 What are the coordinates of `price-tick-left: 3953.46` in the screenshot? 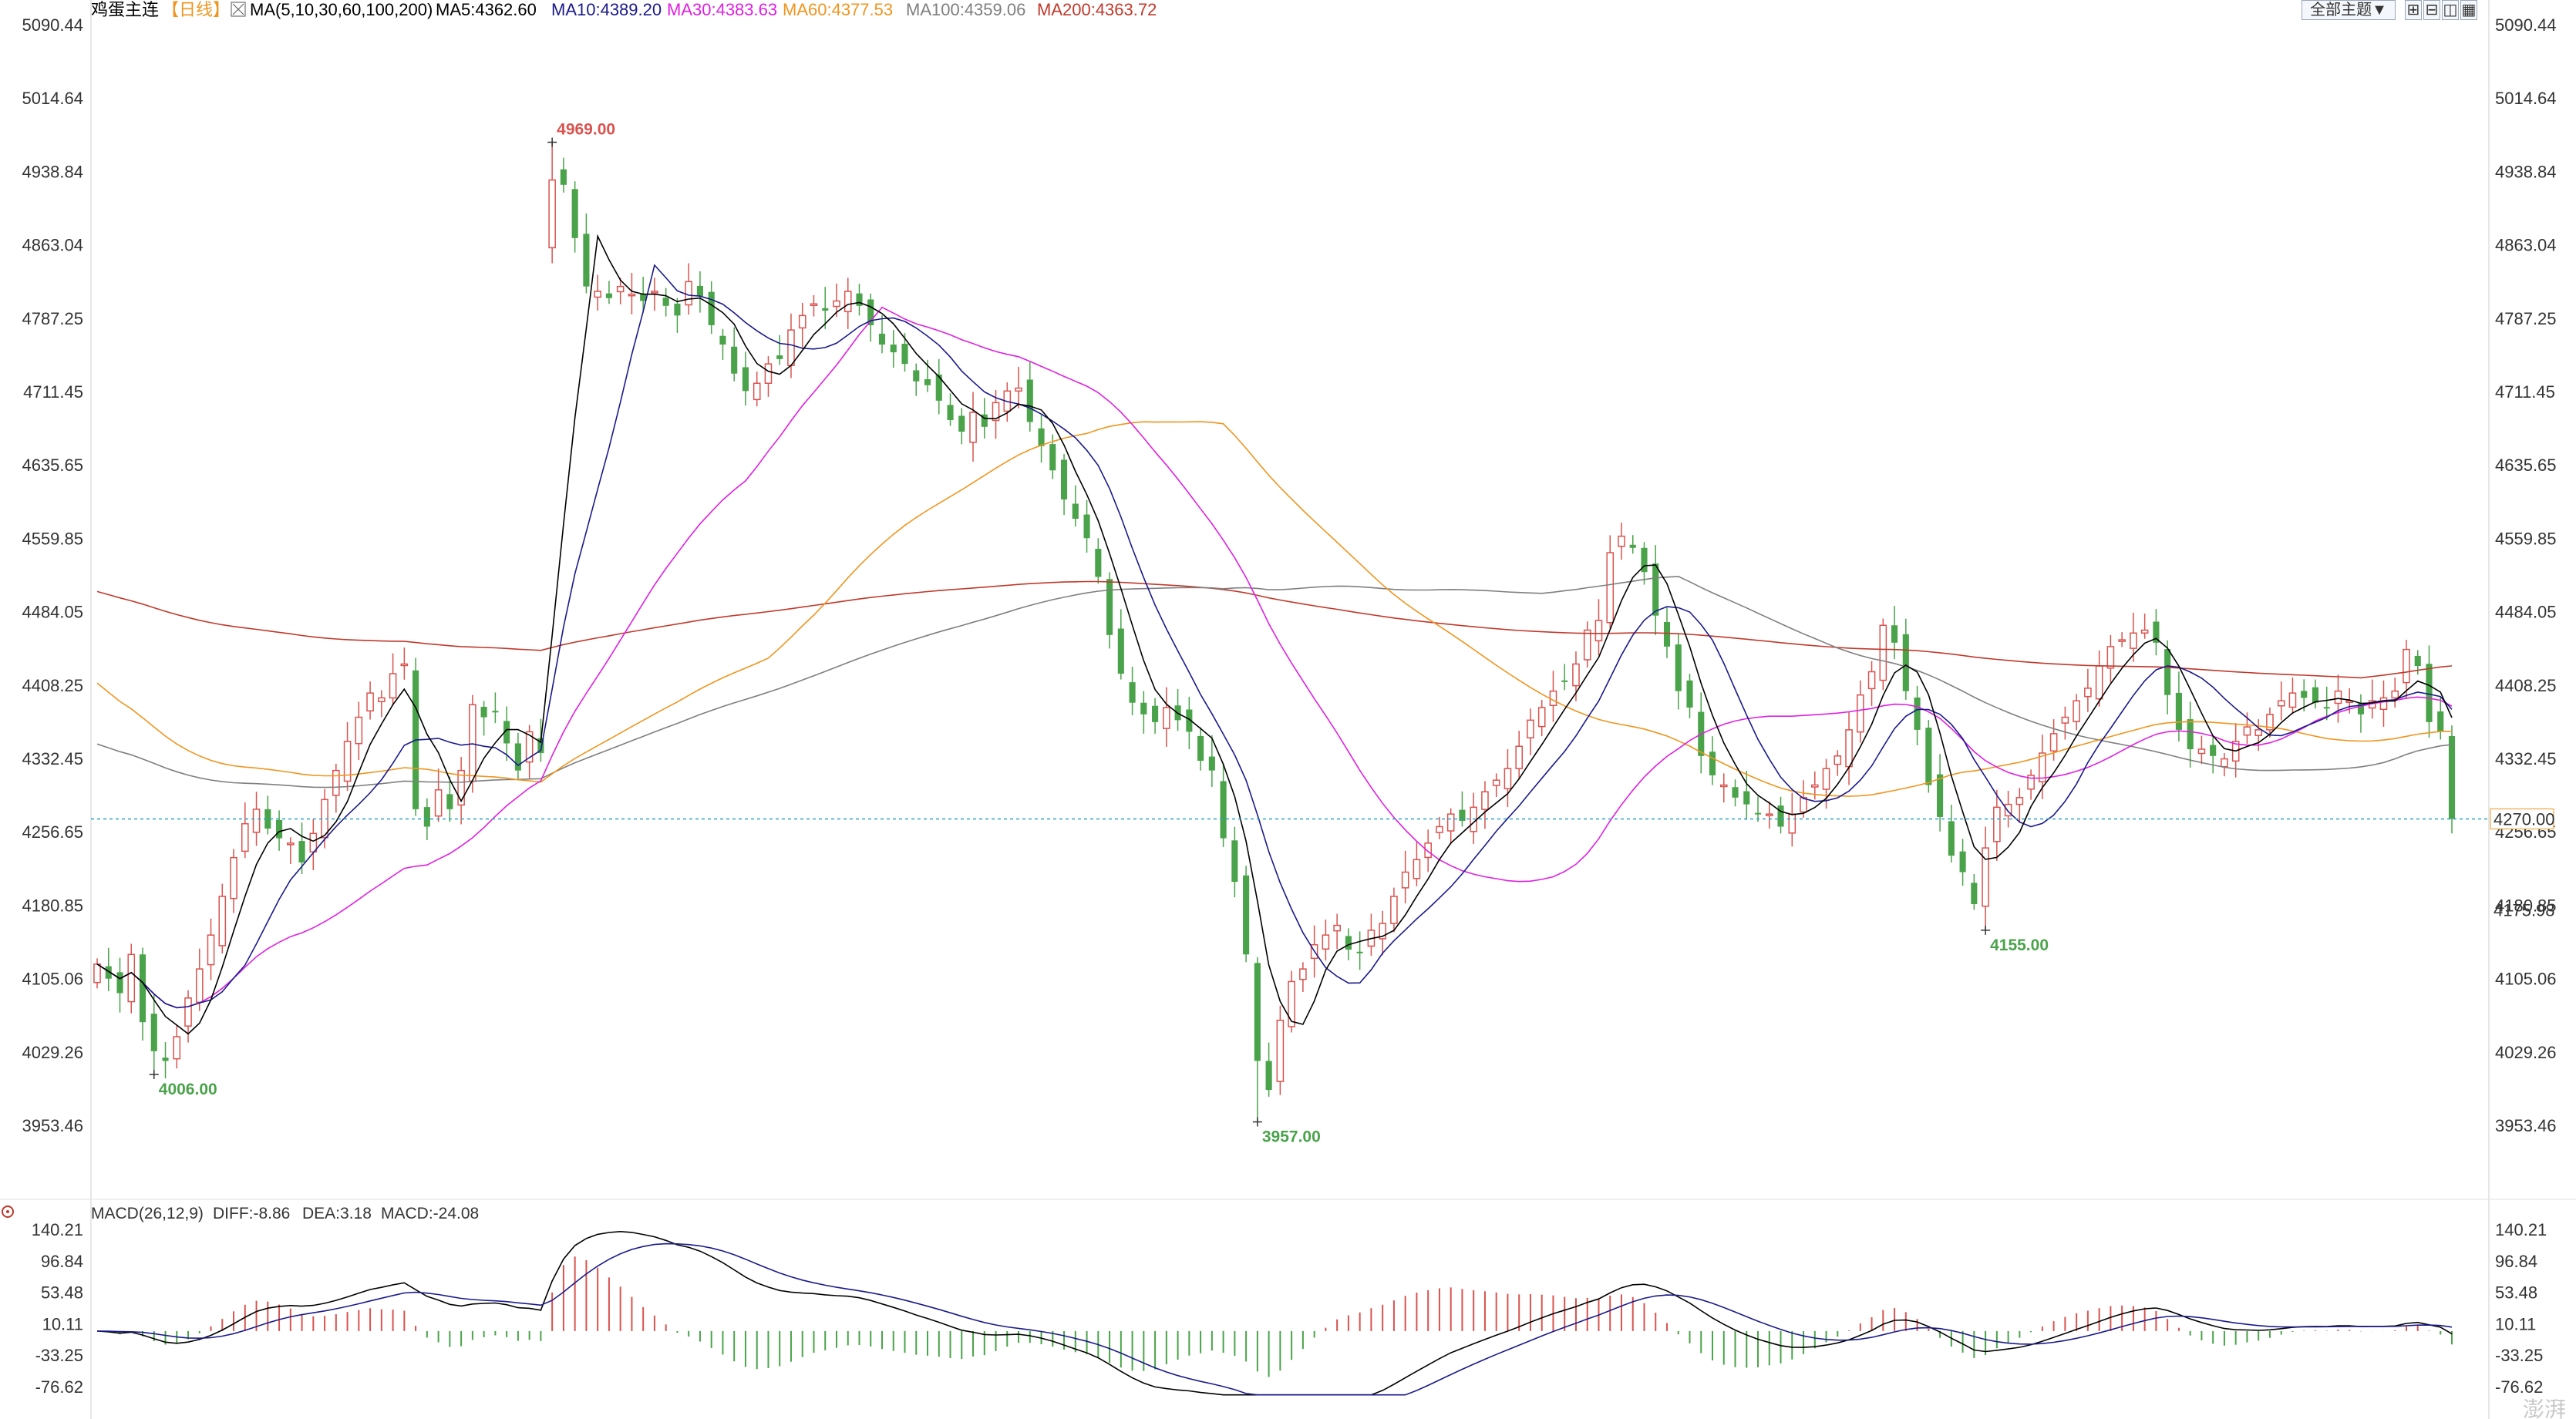 It's located at (53, 1125).